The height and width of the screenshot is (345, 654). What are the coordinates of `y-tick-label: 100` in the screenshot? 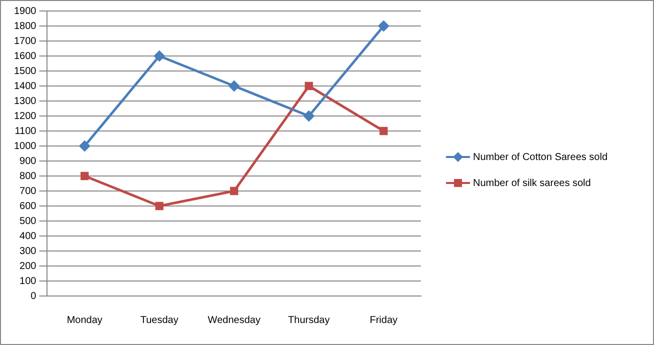 It's located at (28, 281).